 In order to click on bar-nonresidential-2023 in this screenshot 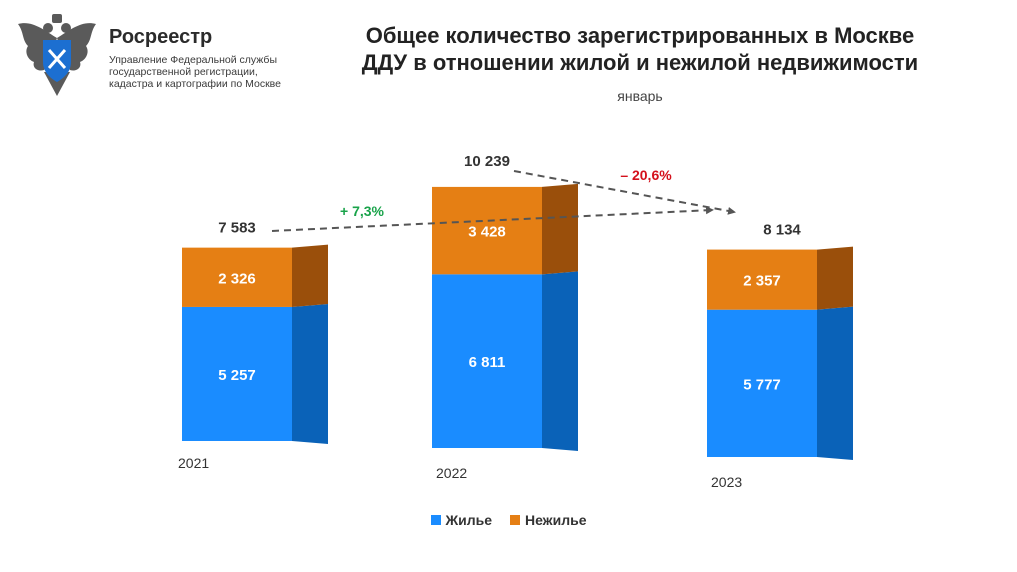, I will do `click(762, 279)`.